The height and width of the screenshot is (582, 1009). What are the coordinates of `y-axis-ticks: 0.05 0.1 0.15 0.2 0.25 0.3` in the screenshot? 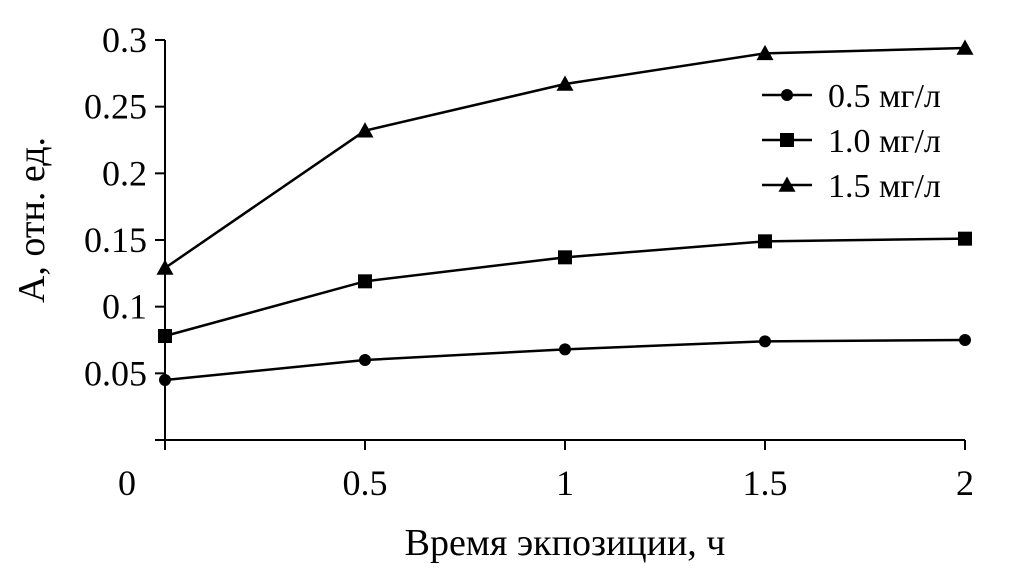 It's located at (124, 230).